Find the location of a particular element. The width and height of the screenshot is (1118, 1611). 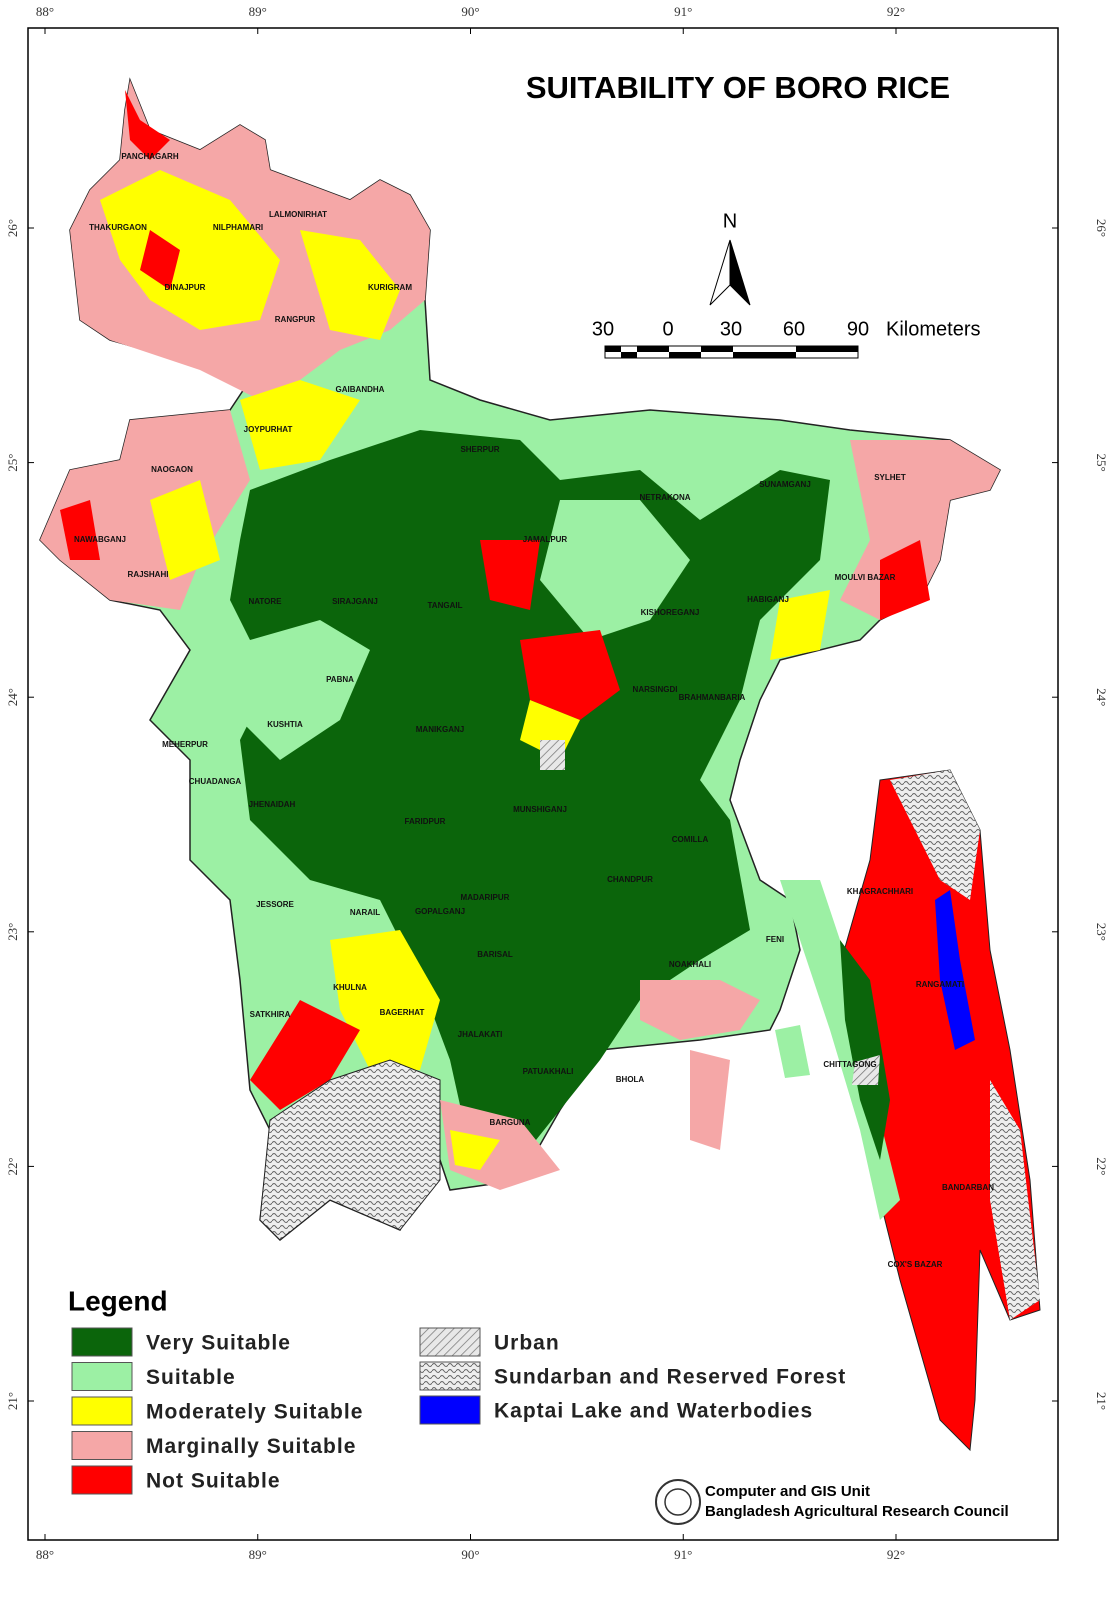

district-label: BAGERHAT is located at coordinates (402, 1012).